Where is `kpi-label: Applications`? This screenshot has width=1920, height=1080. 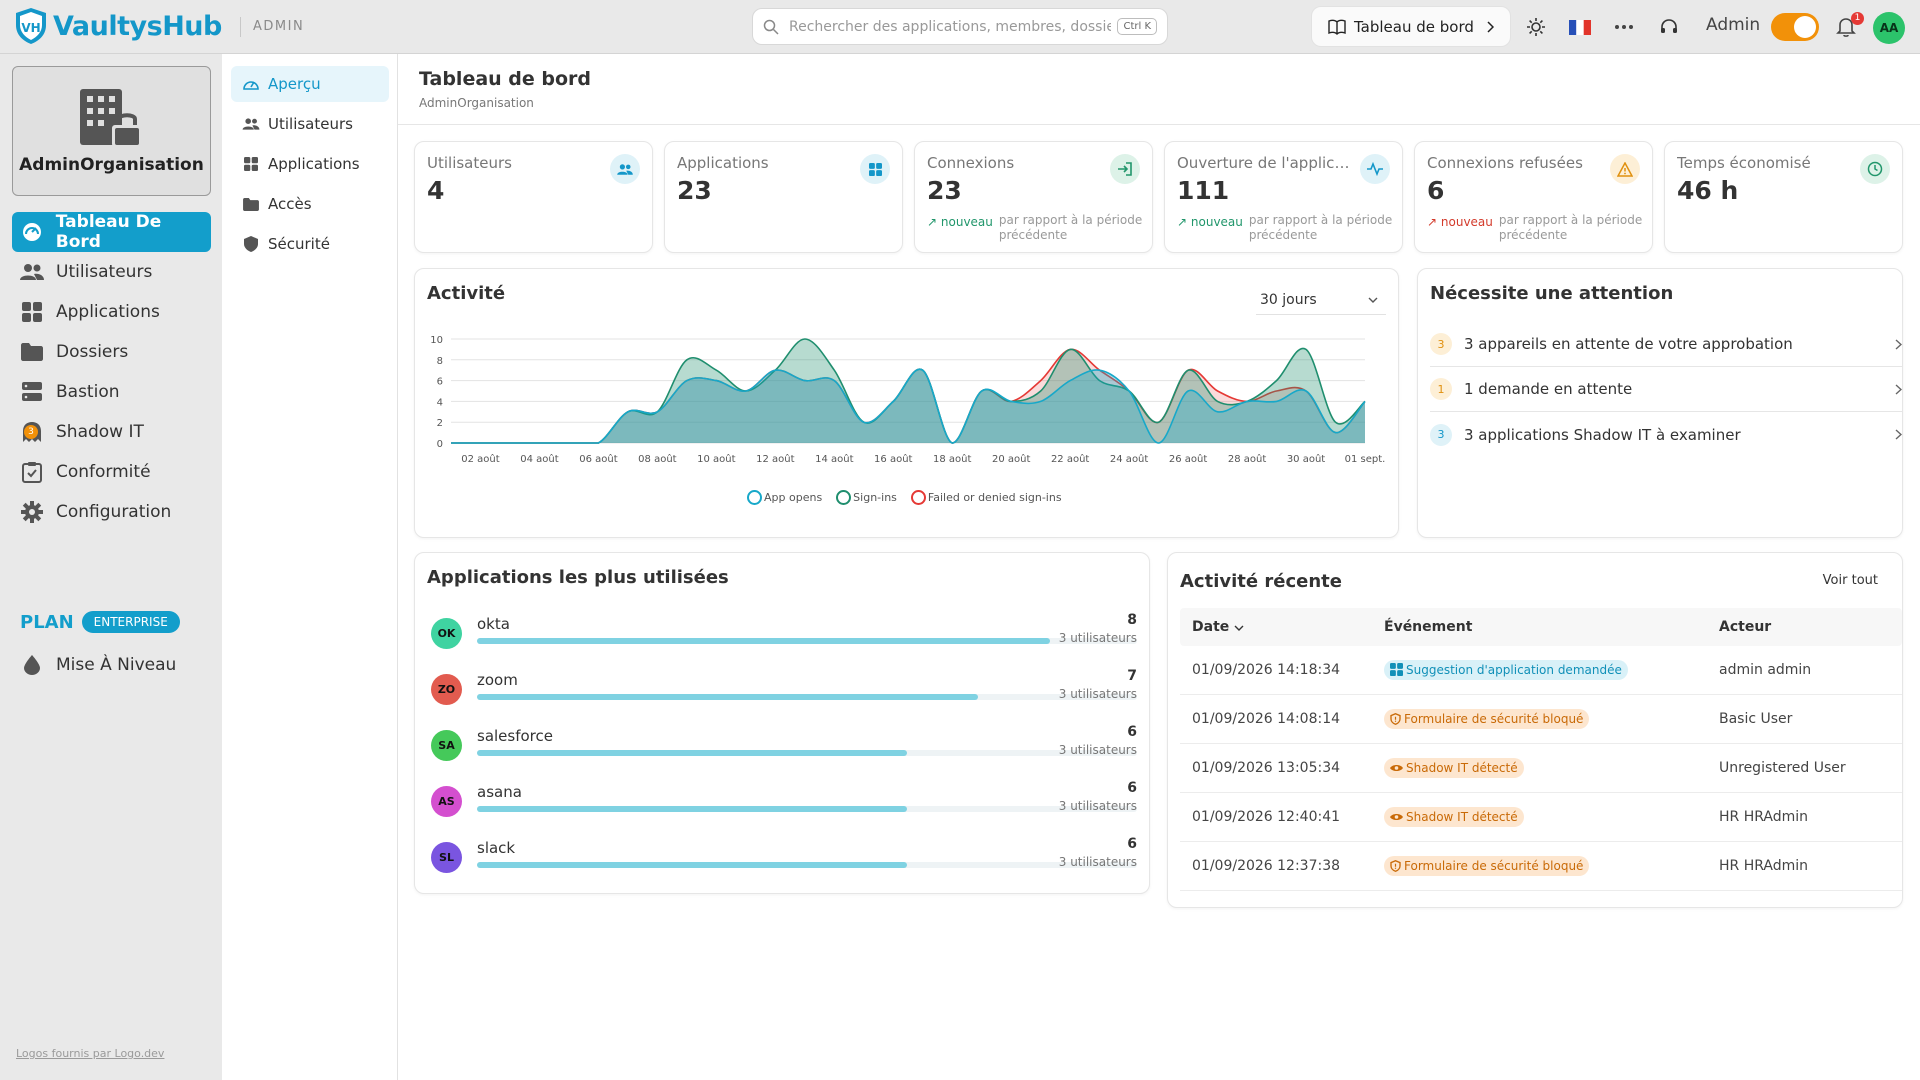
kpi-label: Applications is located at coordinates (723, 163).